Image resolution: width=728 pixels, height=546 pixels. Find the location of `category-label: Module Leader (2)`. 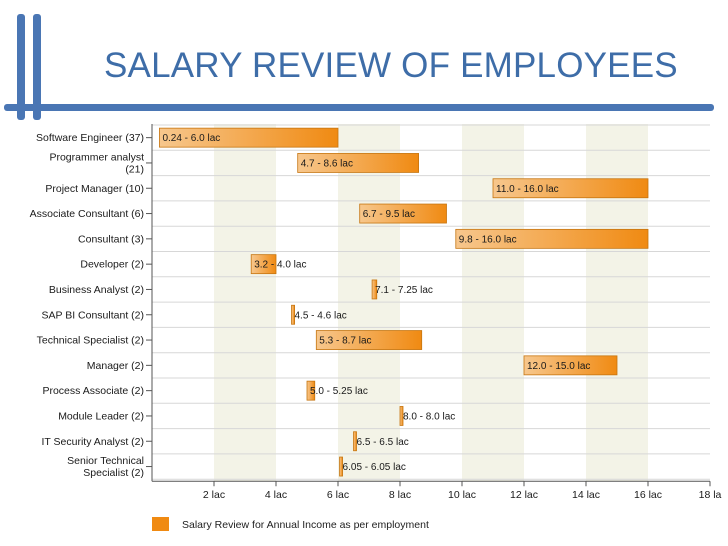

category-label: Module Leader (2) is located at coordinates (101, 416).